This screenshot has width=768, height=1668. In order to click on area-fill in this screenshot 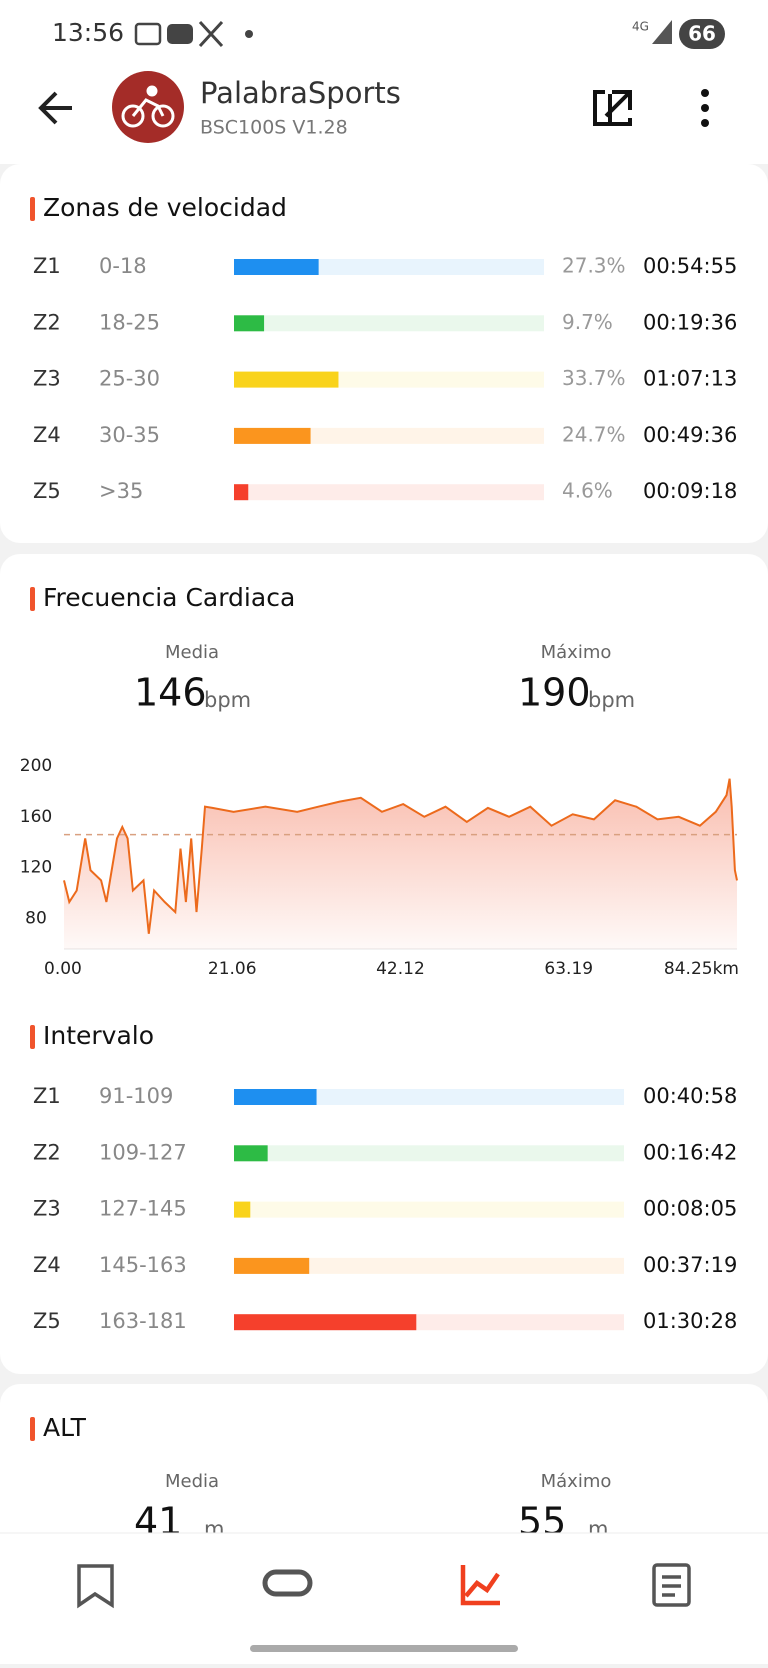, I will do `click(400, 863)`.